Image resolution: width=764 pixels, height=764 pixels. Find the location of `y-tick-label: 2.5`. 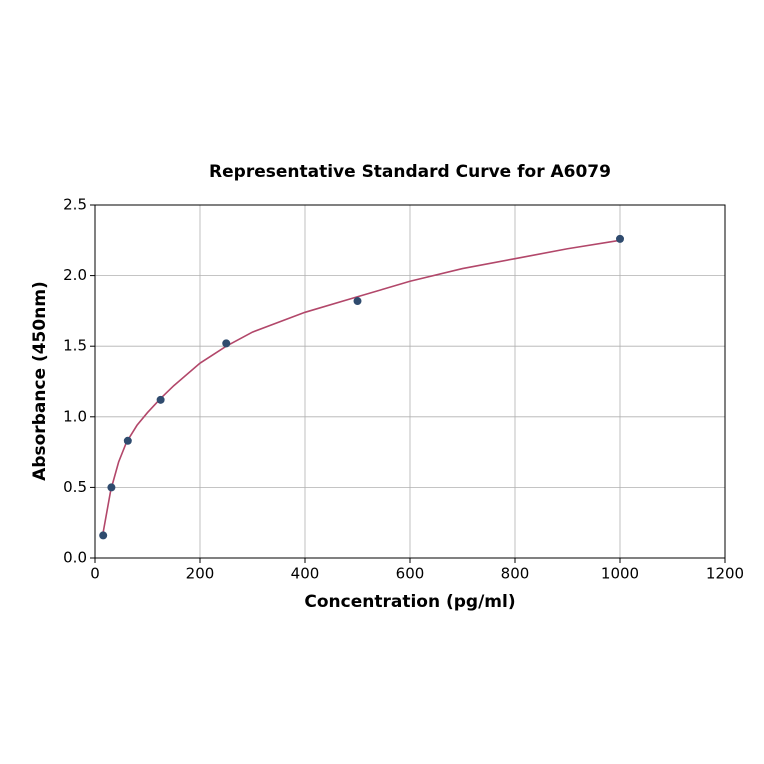

y-tick-label: 2.5 is located at coordinates (75, 205).